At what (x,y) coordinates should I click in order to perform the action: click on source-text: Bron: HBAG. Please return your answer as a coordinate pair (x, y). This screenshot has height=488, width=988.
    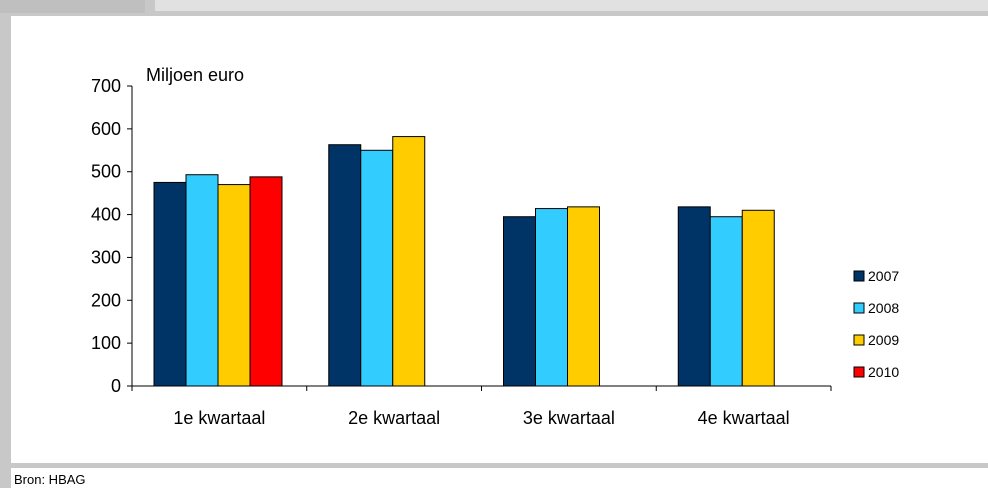
    Looking at the image, I should click on (50, 479).